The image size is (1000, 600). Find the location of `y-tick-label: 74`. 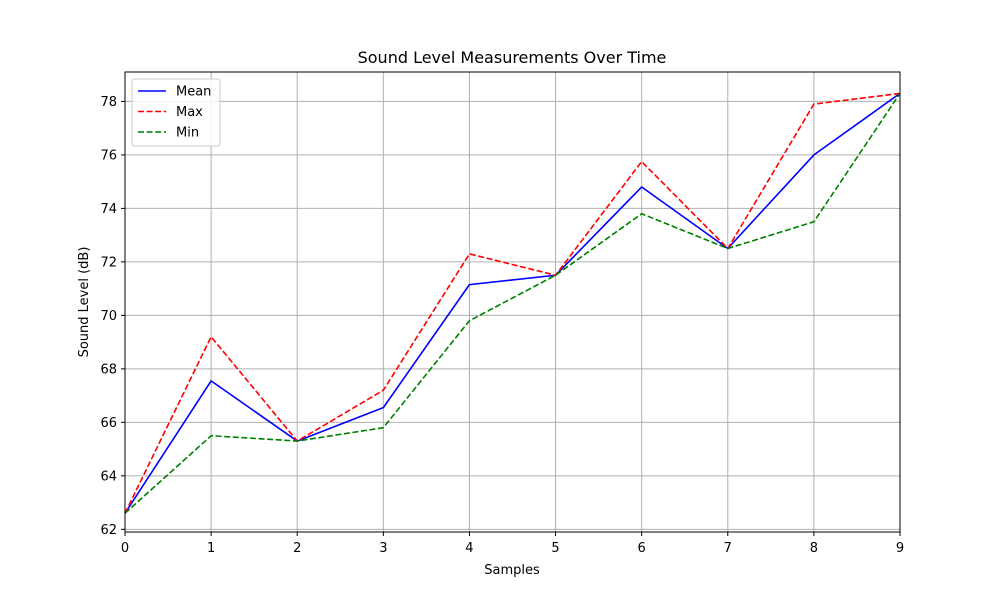

y-tick-label: 74 is located at coordinates (108, 209).